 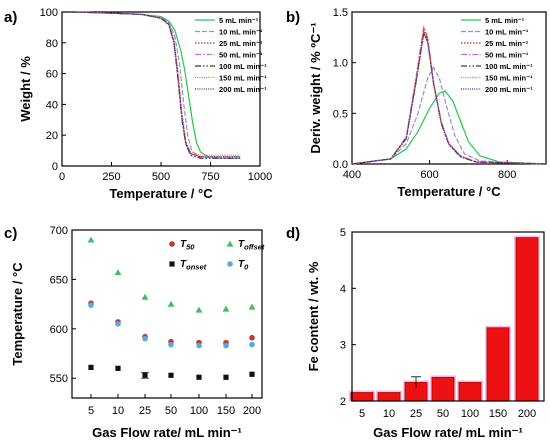 What do you see at coordinates (10, 17) in the screenshot?
I see `a-panel-letter: a)` at bounding box center [10, 17].